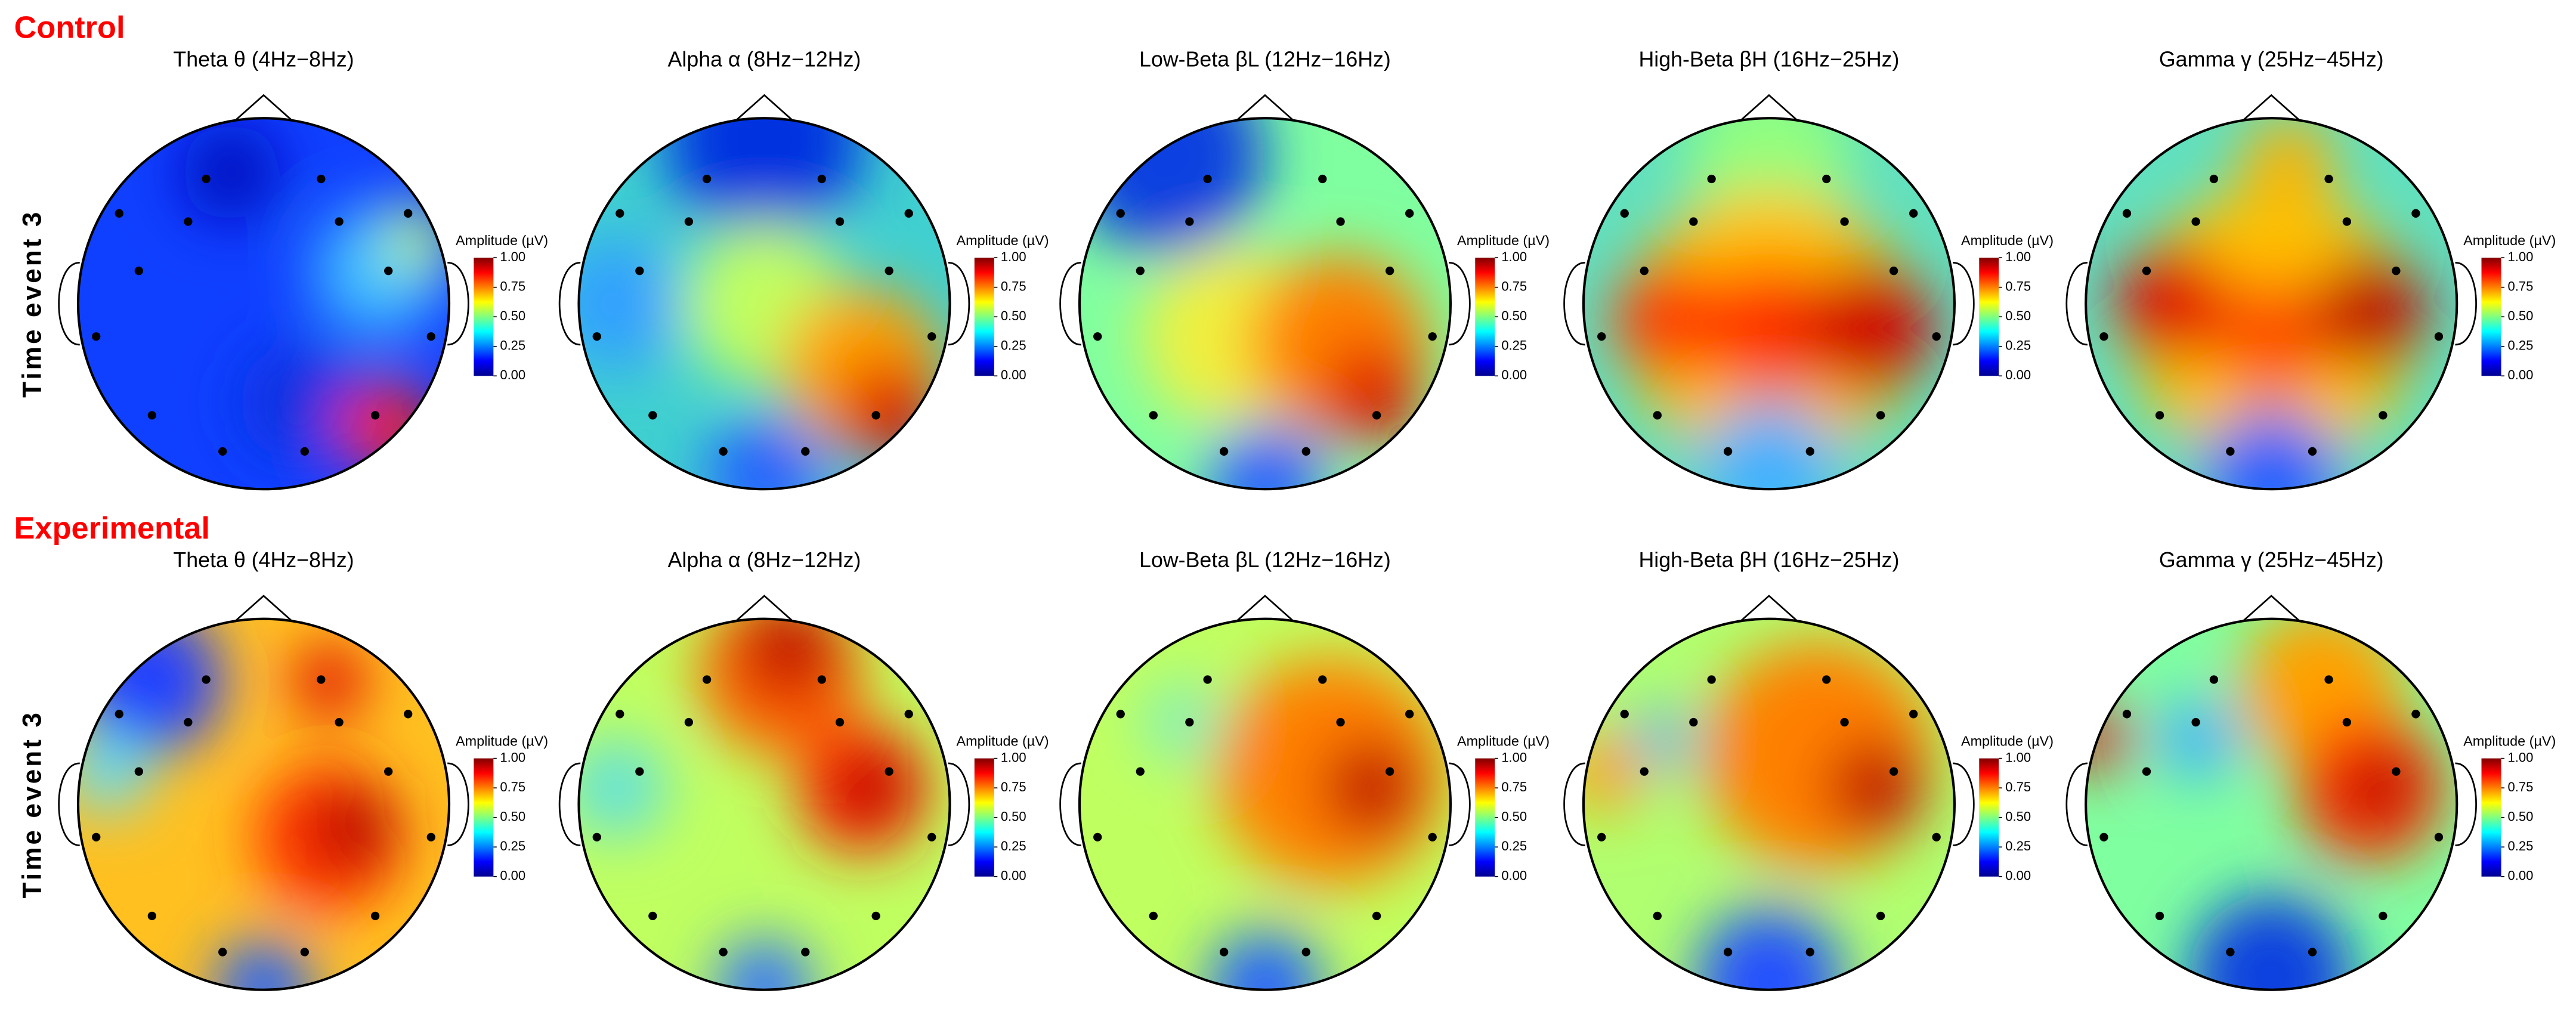  What do you see at coordinates (1768, 59) in the screenshot?
I see `panel-title: High-Beta βH (16Hz−25Hz)` at bounding box center [1768, 59].